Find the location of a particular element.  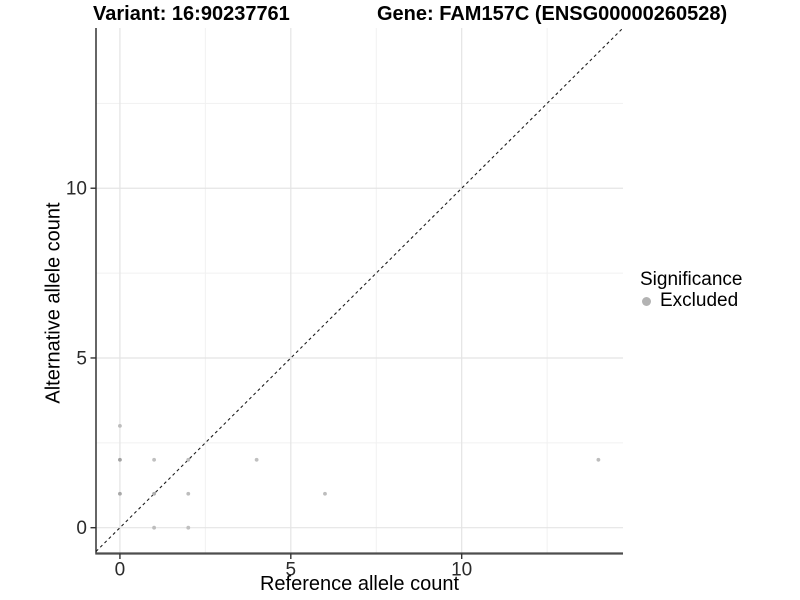

legend: Significance Excluded is located at coordinates (691, 290).